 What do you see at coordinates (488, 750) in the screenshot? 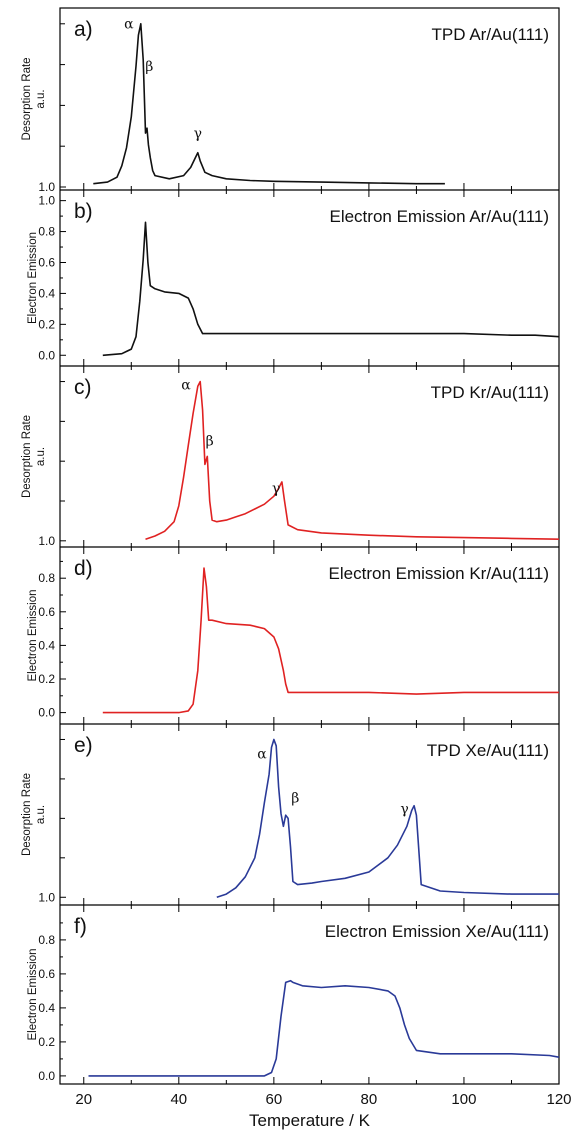
I see `panel-title: TPD Xe/Au(111)` at bounding box center [488, 750].